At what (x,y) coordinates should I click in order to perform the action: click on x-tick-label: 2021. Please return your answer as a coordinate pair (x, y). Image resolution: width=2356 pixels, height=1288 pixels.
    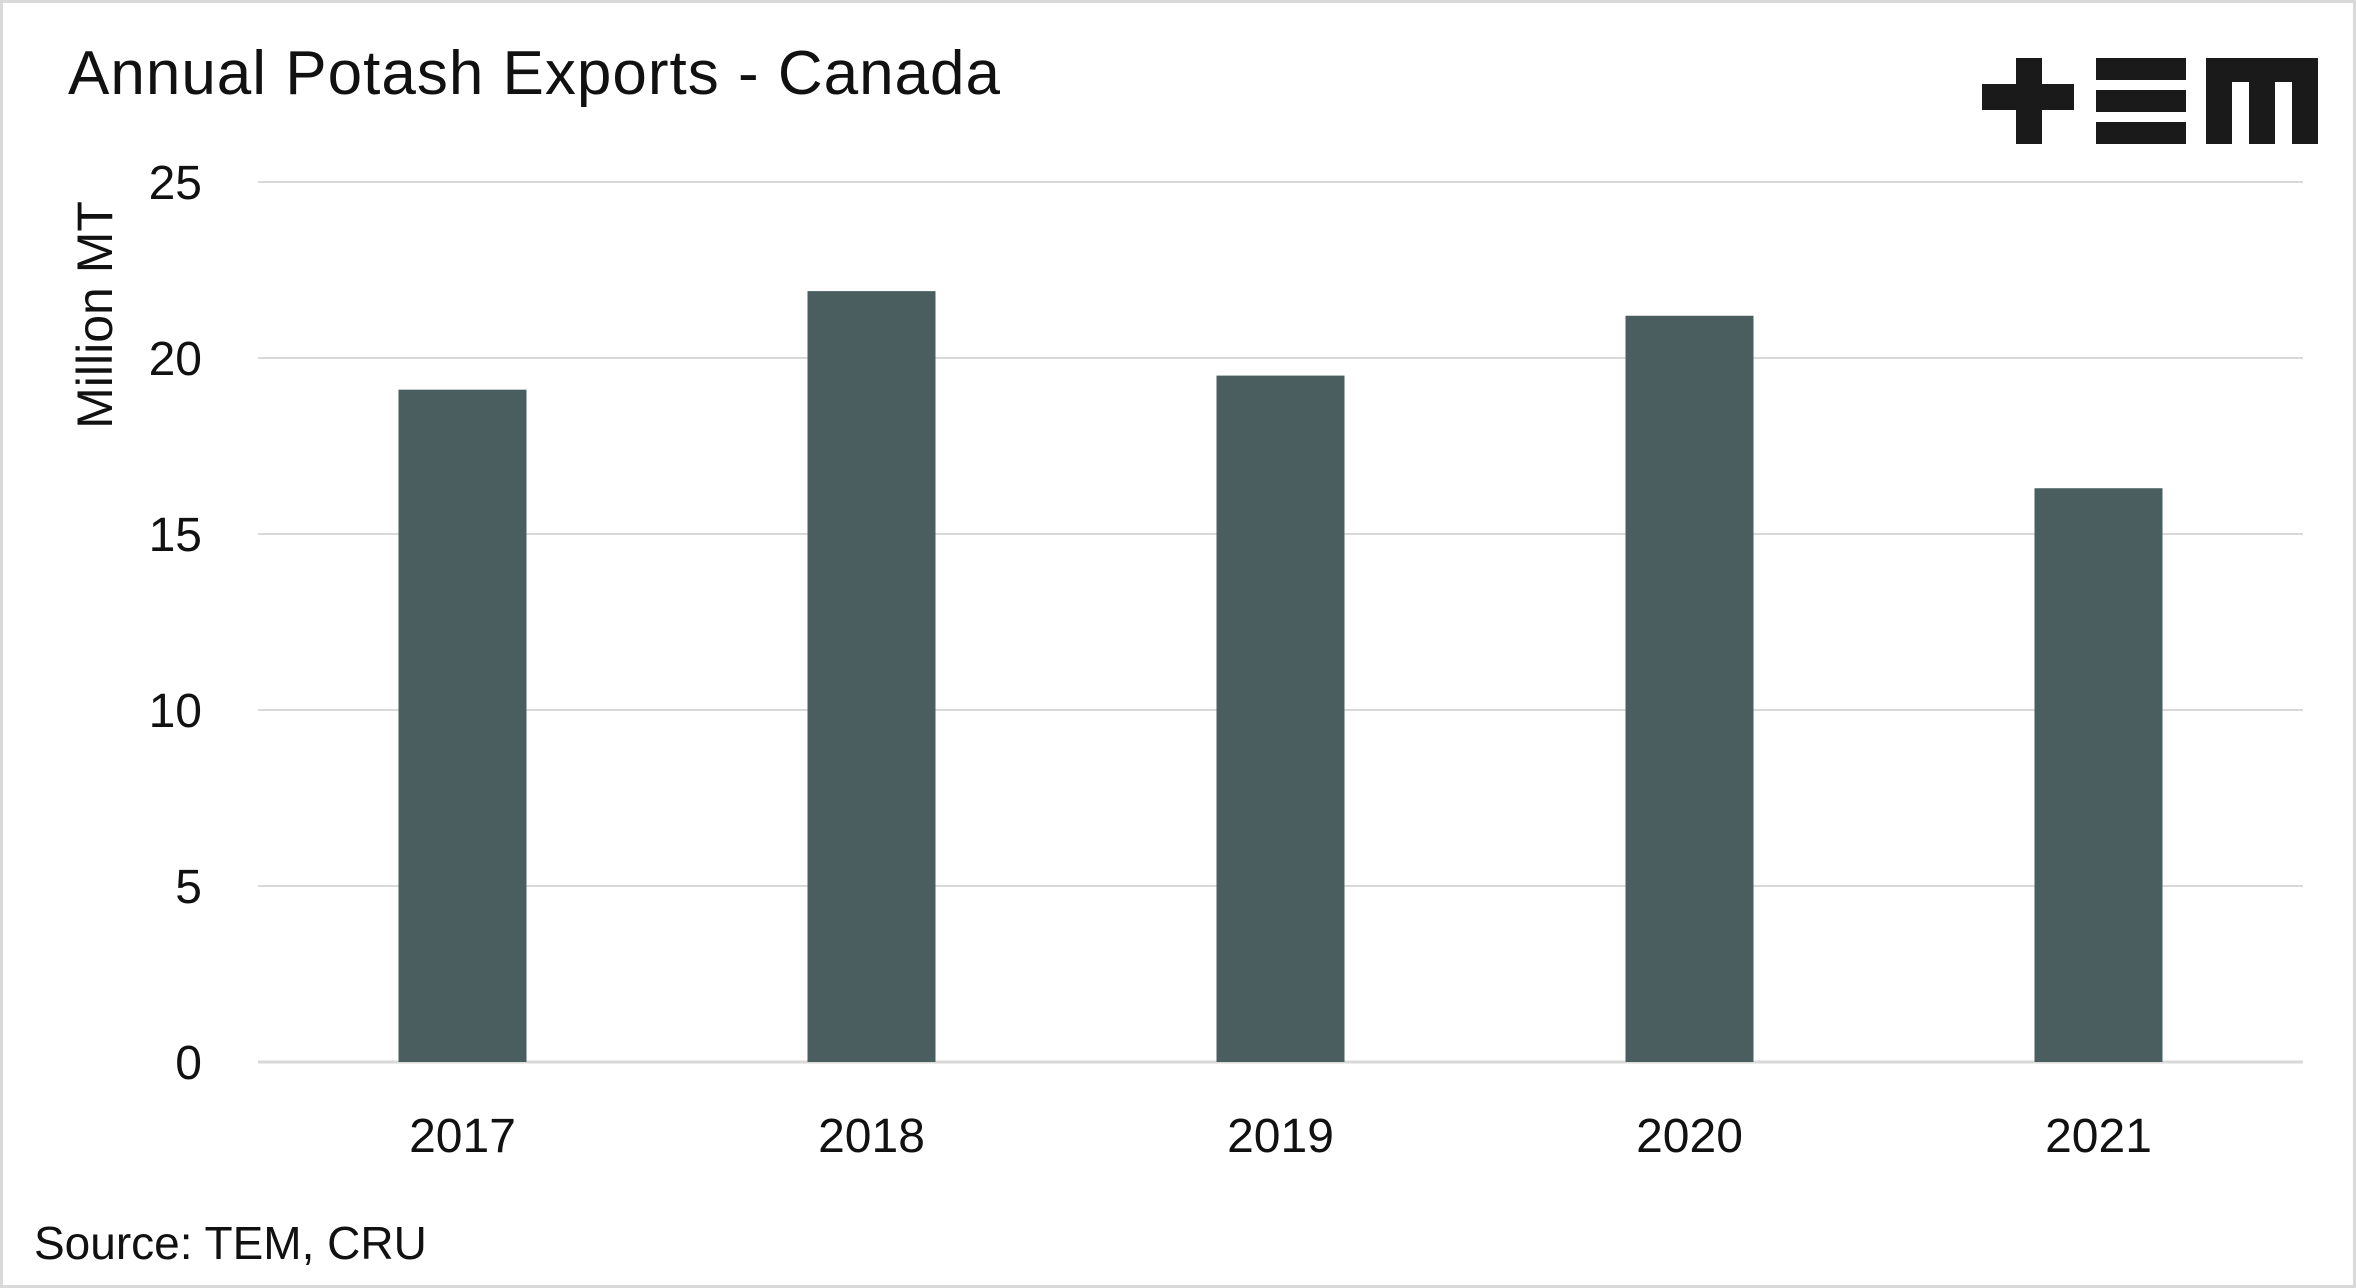
    Looking at the image, I should click on (2098, 1136).